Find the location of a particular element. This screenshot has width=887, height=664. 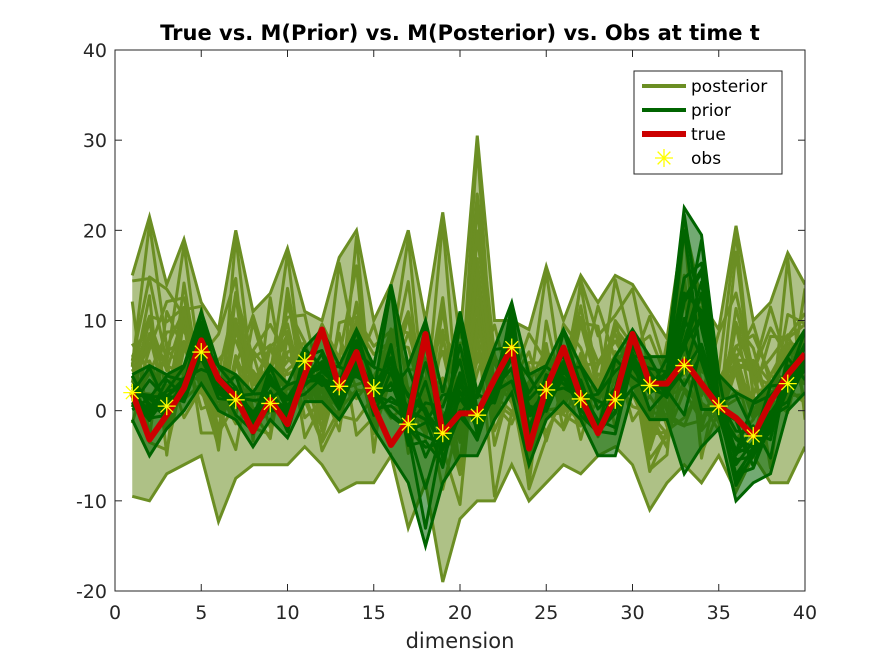

legend-label-obs: obs is located at coordinates (706, 159).